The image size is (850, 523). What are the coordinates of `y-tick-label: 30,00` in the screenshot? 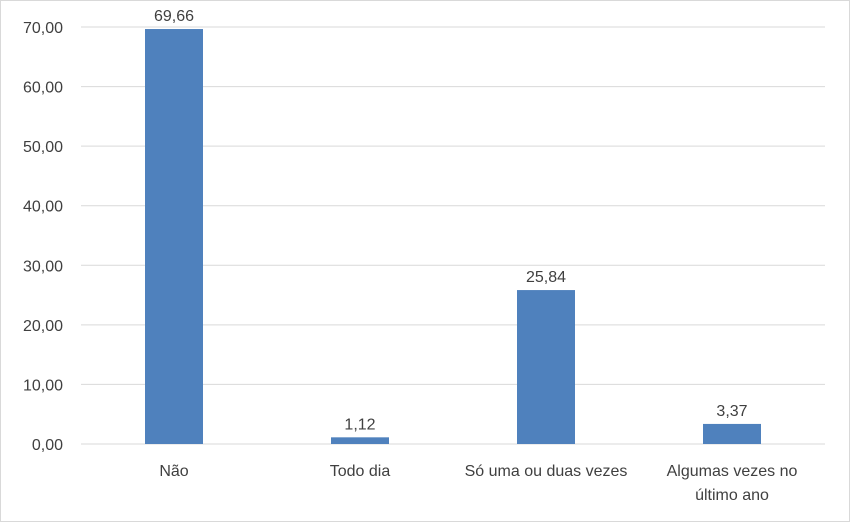 It's located at (43, 266).